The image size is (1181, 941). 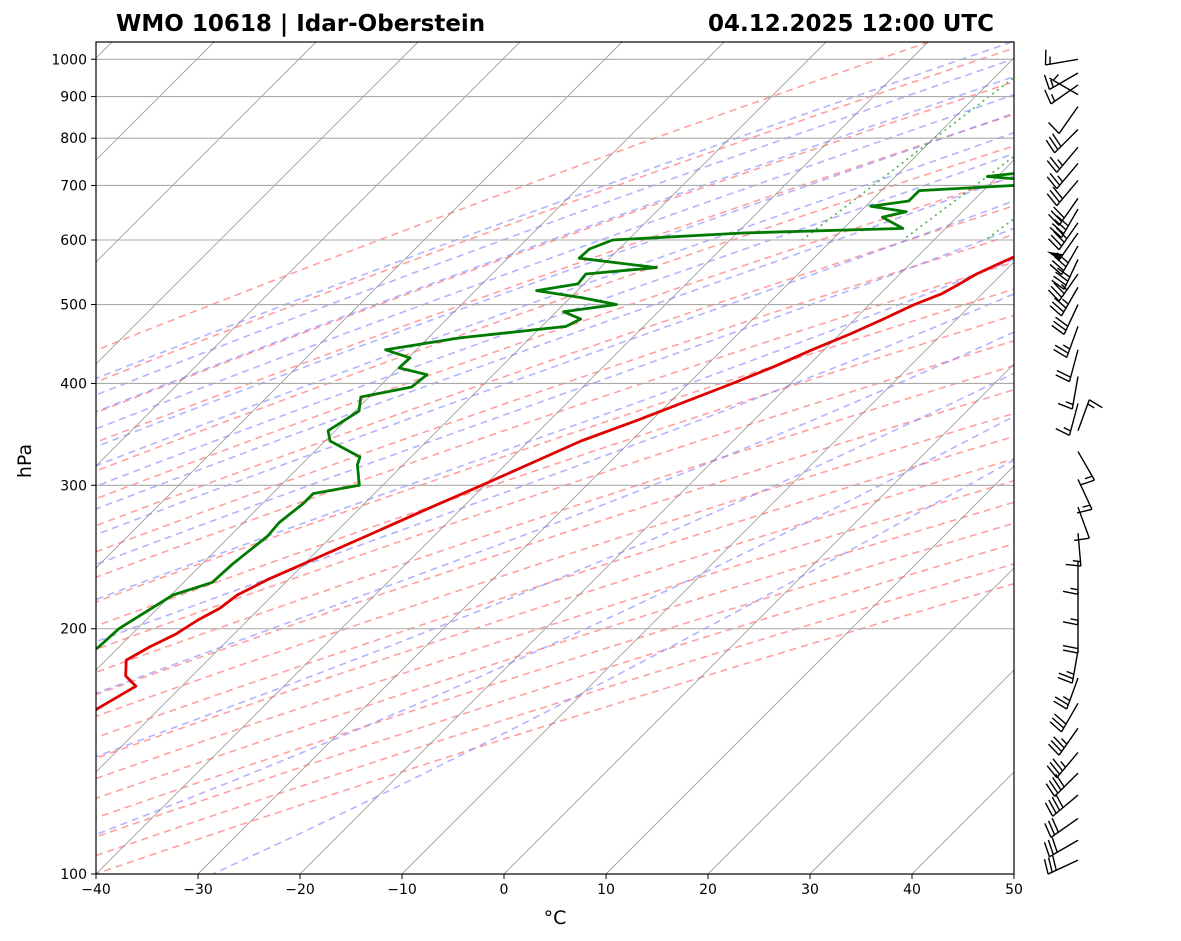 What do you see at coordinates (73, 306) in the screenshot?
I see `y-tick-label: 500` at bounding box center [73, 306].